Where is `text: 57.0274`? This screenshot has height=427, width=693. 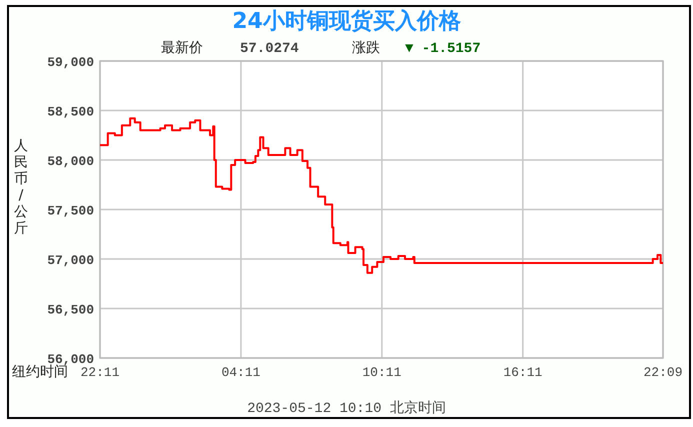
text: 57.0274 is located at coordinates (269, 49).